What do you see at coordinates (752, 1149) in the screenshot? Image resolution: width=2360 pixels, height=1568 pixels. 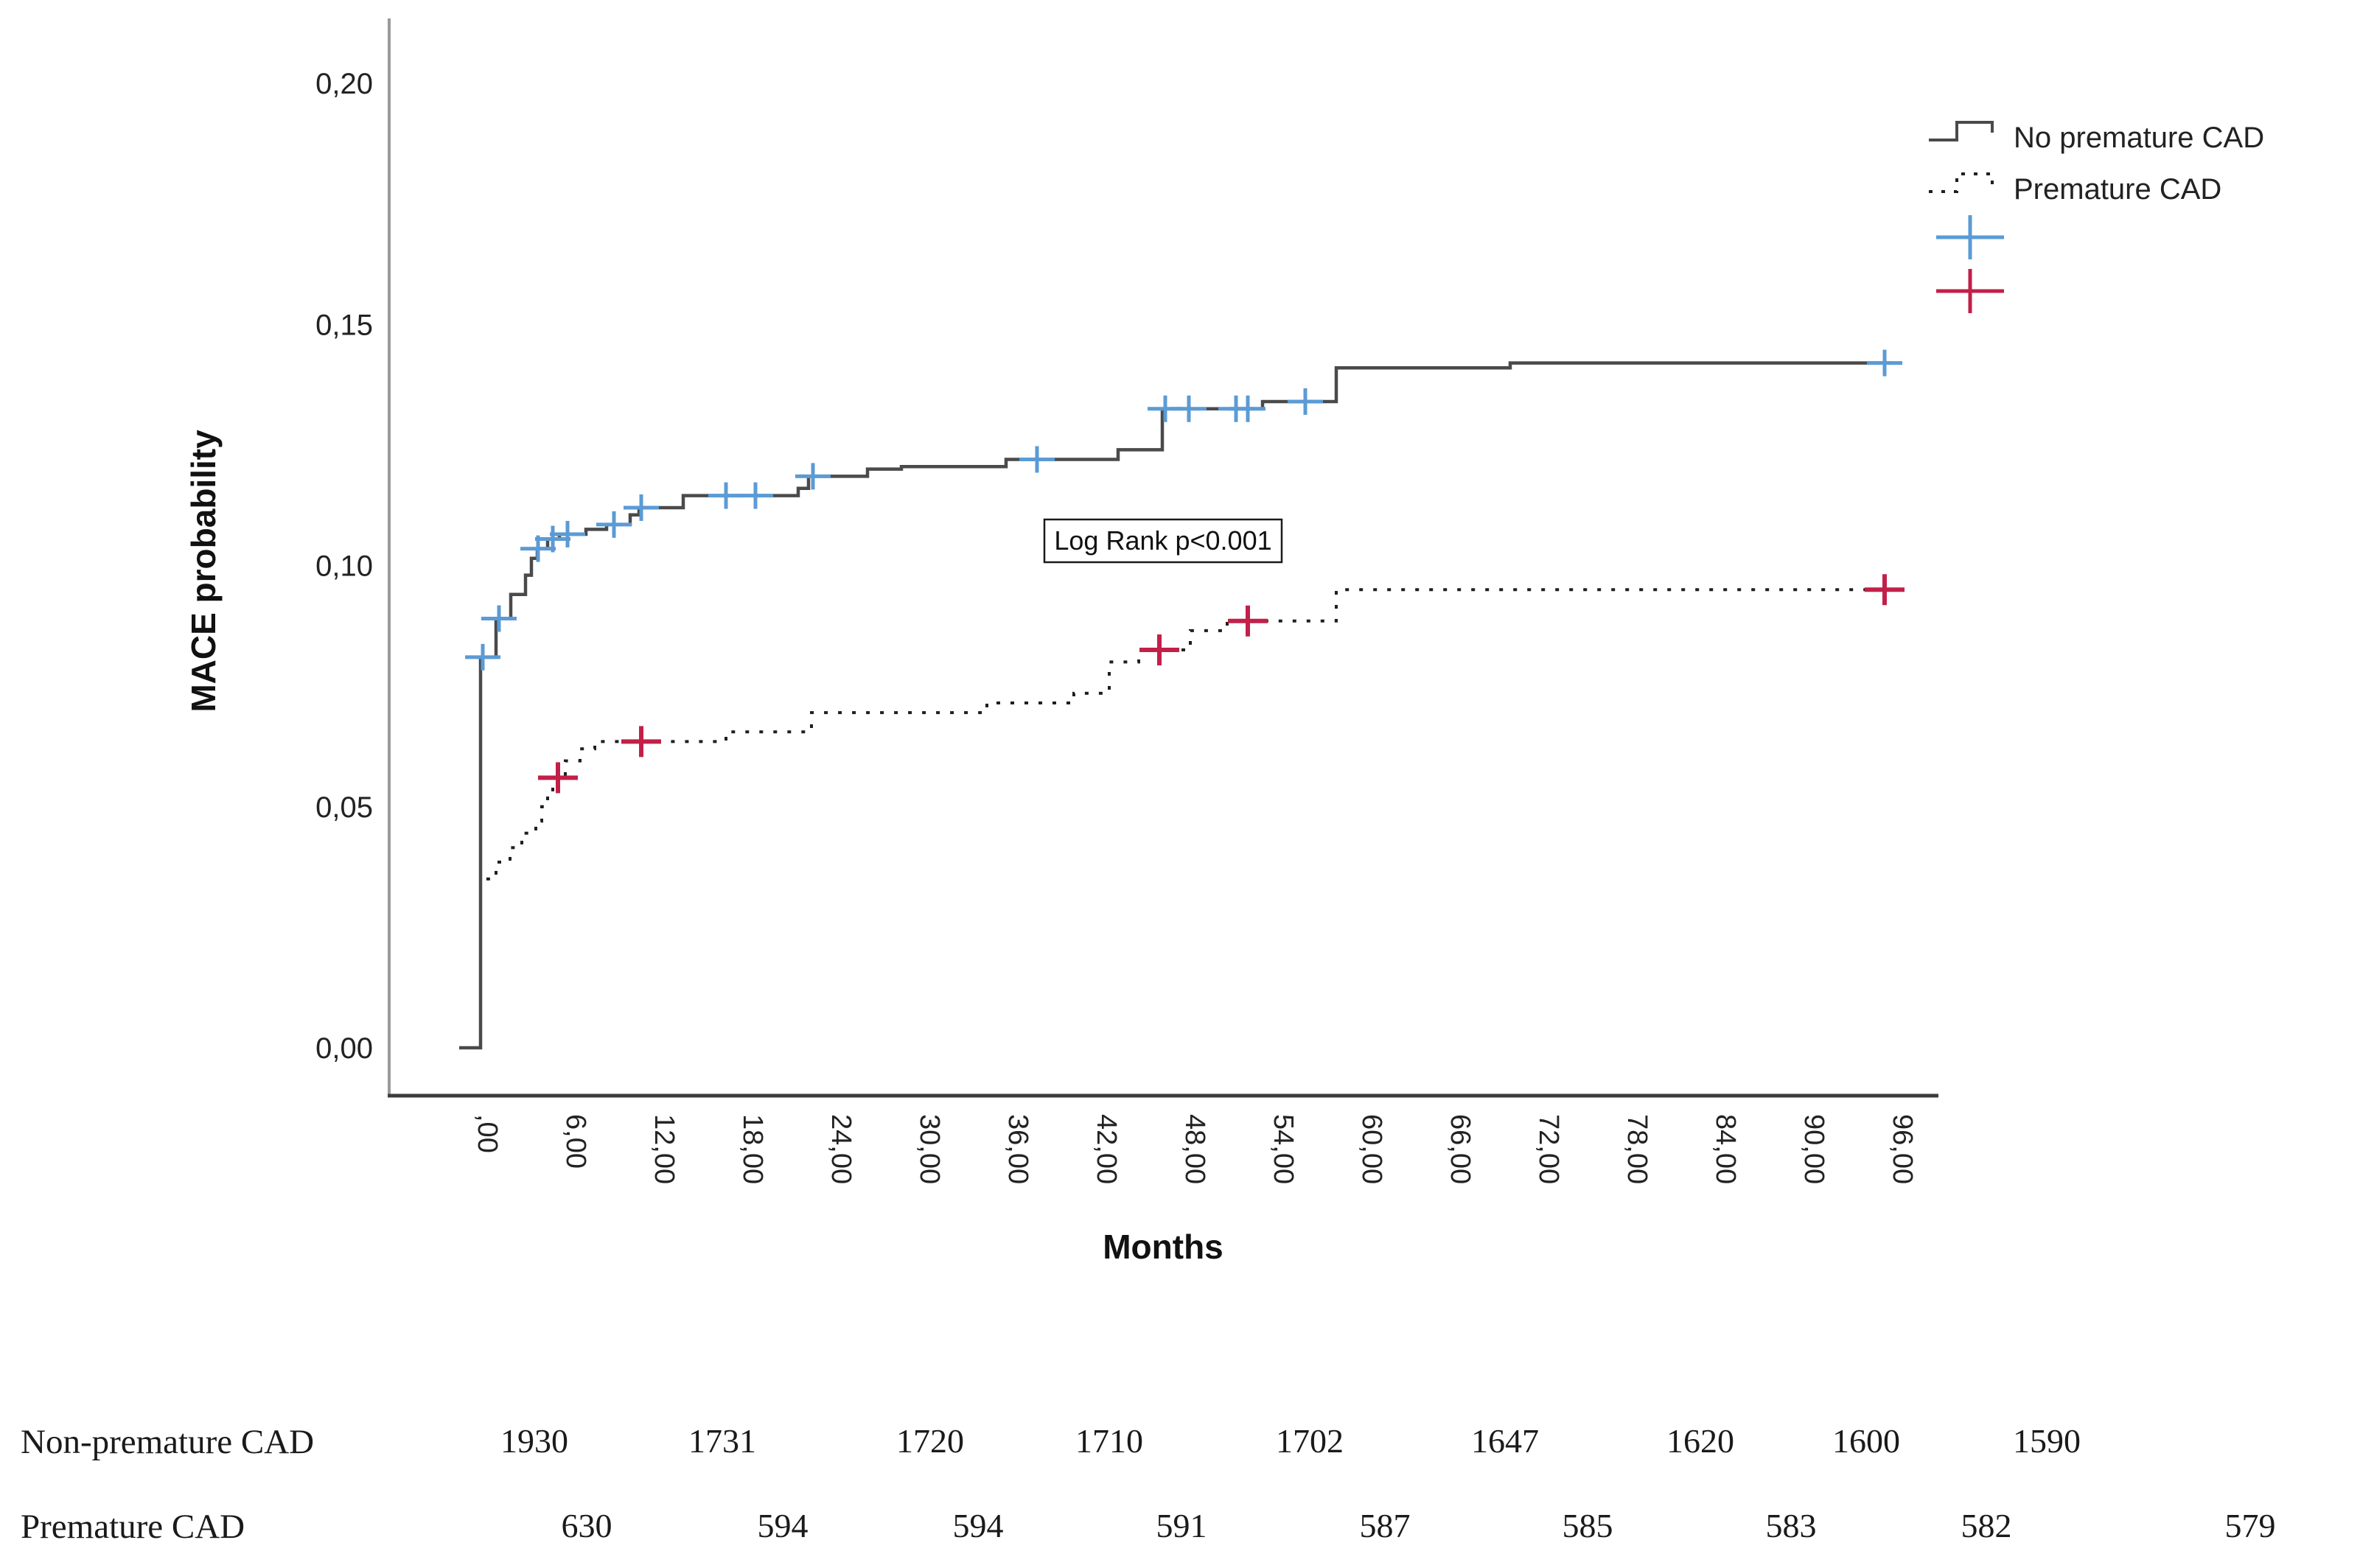 I see `x-tick-label: 18,00` at bounding box center [752, 1149].